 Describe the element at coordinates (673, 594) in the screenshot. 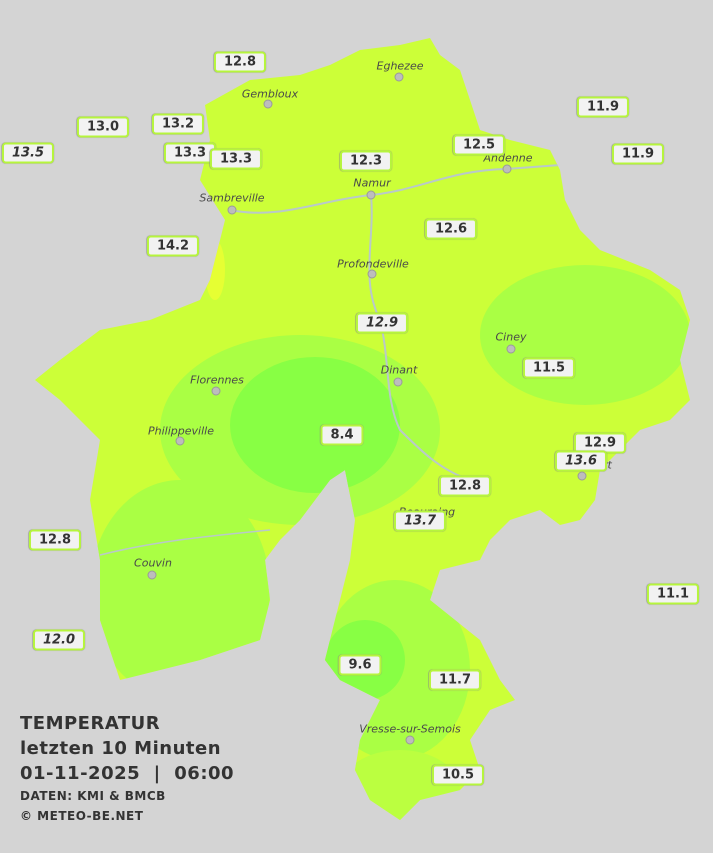

I see `station-reading: 11.1` at that location.